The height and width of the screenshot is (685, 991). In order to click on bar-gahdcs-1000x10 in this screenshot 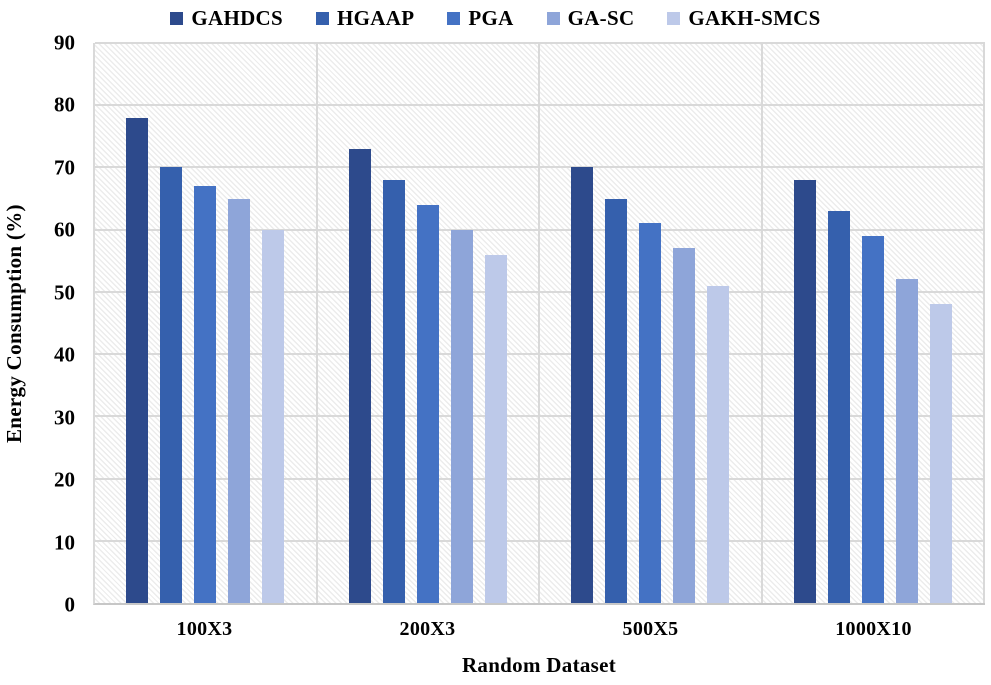, I will do `click(804, 391)`.